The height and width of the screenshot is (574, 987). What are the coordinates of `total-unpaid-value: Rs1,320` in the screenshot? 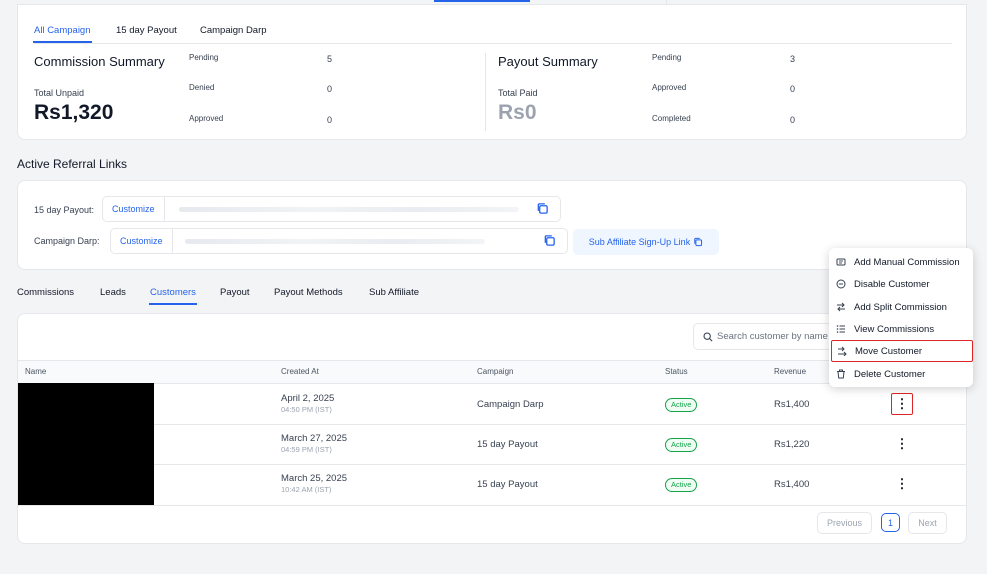 It's located at (74, 112).